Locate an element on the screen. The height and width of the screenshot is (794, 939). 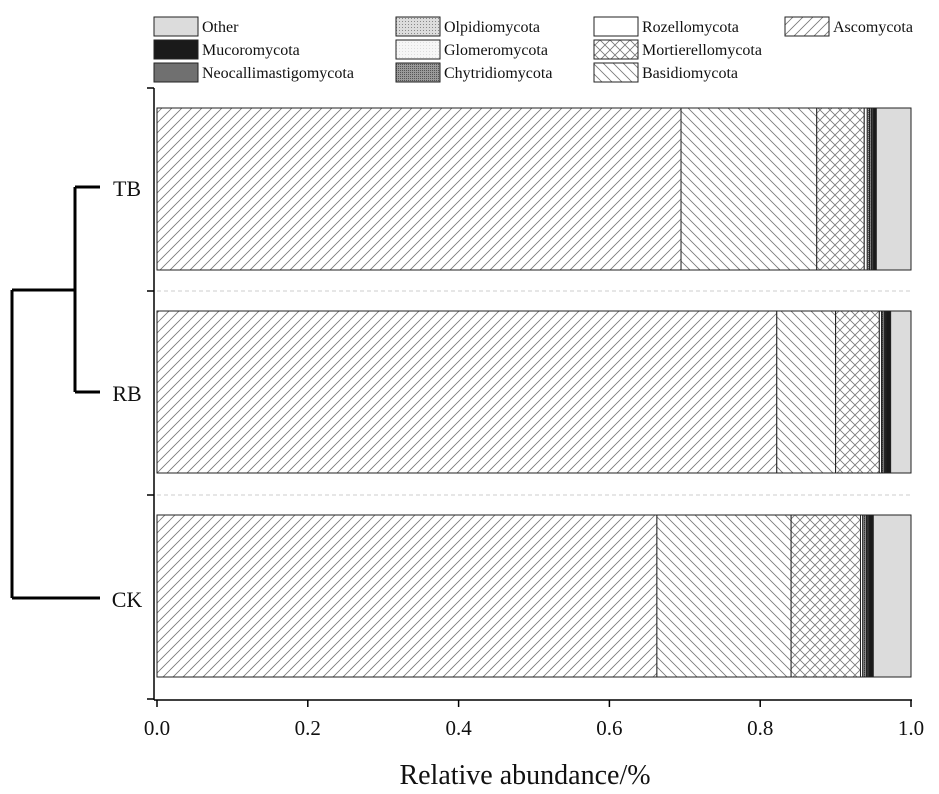
bar-rb-other is located at coordinates (901, 392).